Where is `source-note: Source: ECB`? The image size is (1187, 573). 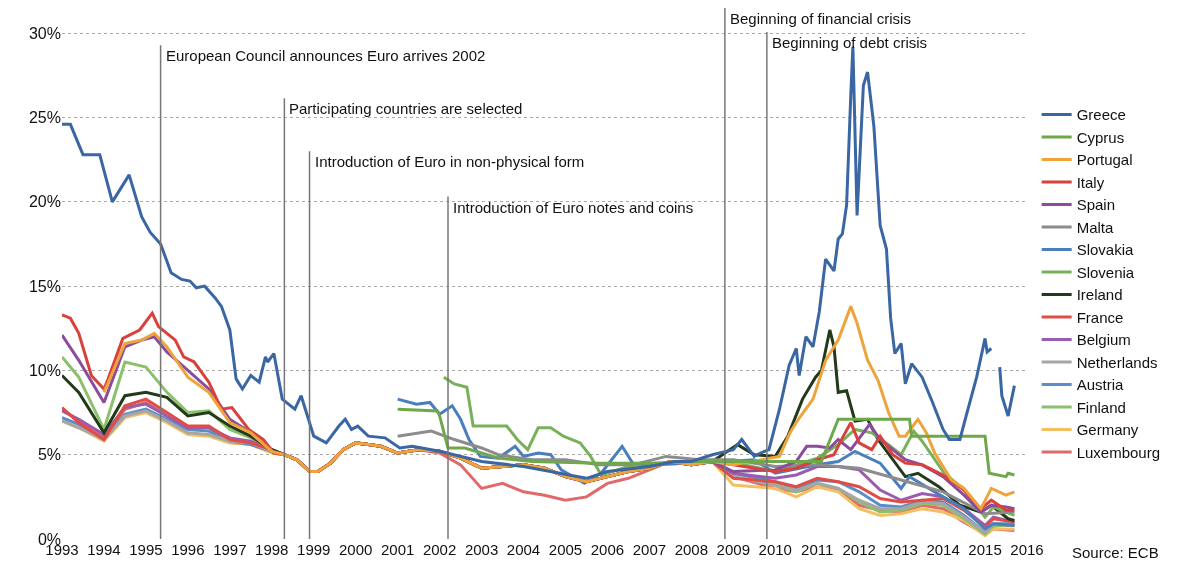
source-note: Source: ECB is located at coordinates (1115, 552).